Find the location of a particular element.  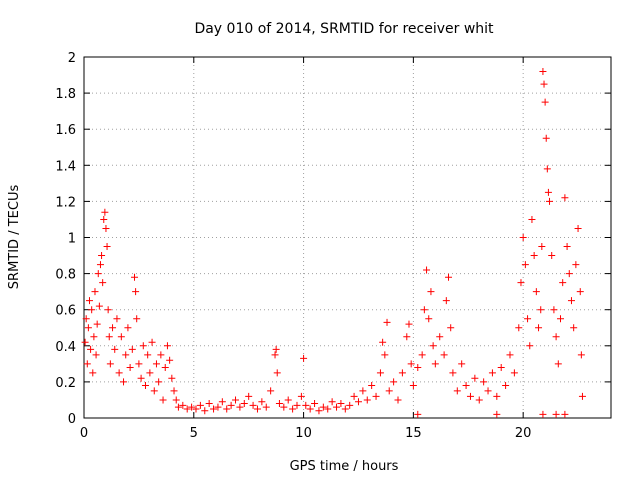

y-tick-label: 0 is located at coordinates (72, 419).